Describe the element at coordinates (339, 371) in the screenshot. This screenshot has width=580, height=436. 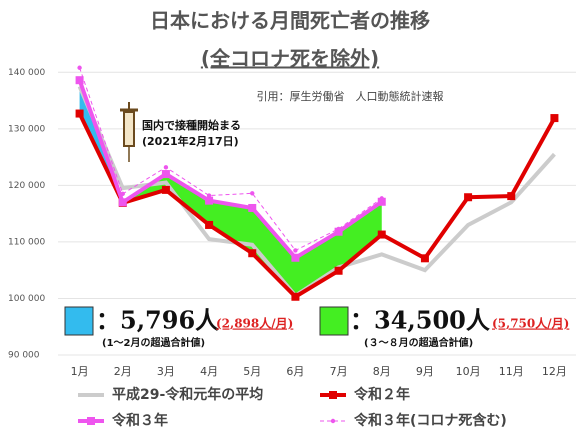
I see `x-tick-label: 7月` at that location.